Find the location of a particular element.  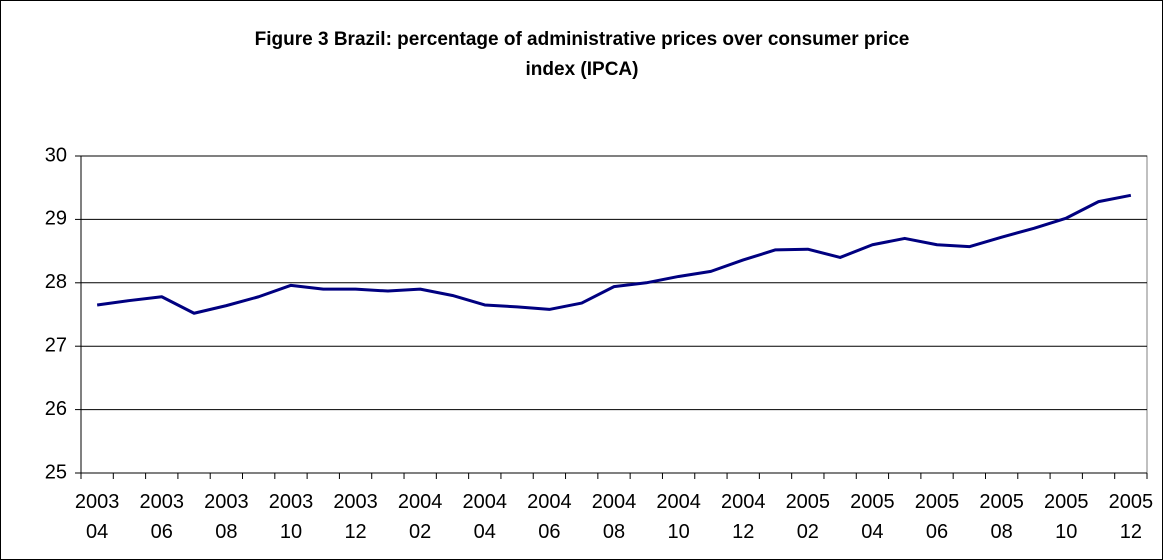

x-tick-label: 2003 04 is located at coordinates (97, 517).